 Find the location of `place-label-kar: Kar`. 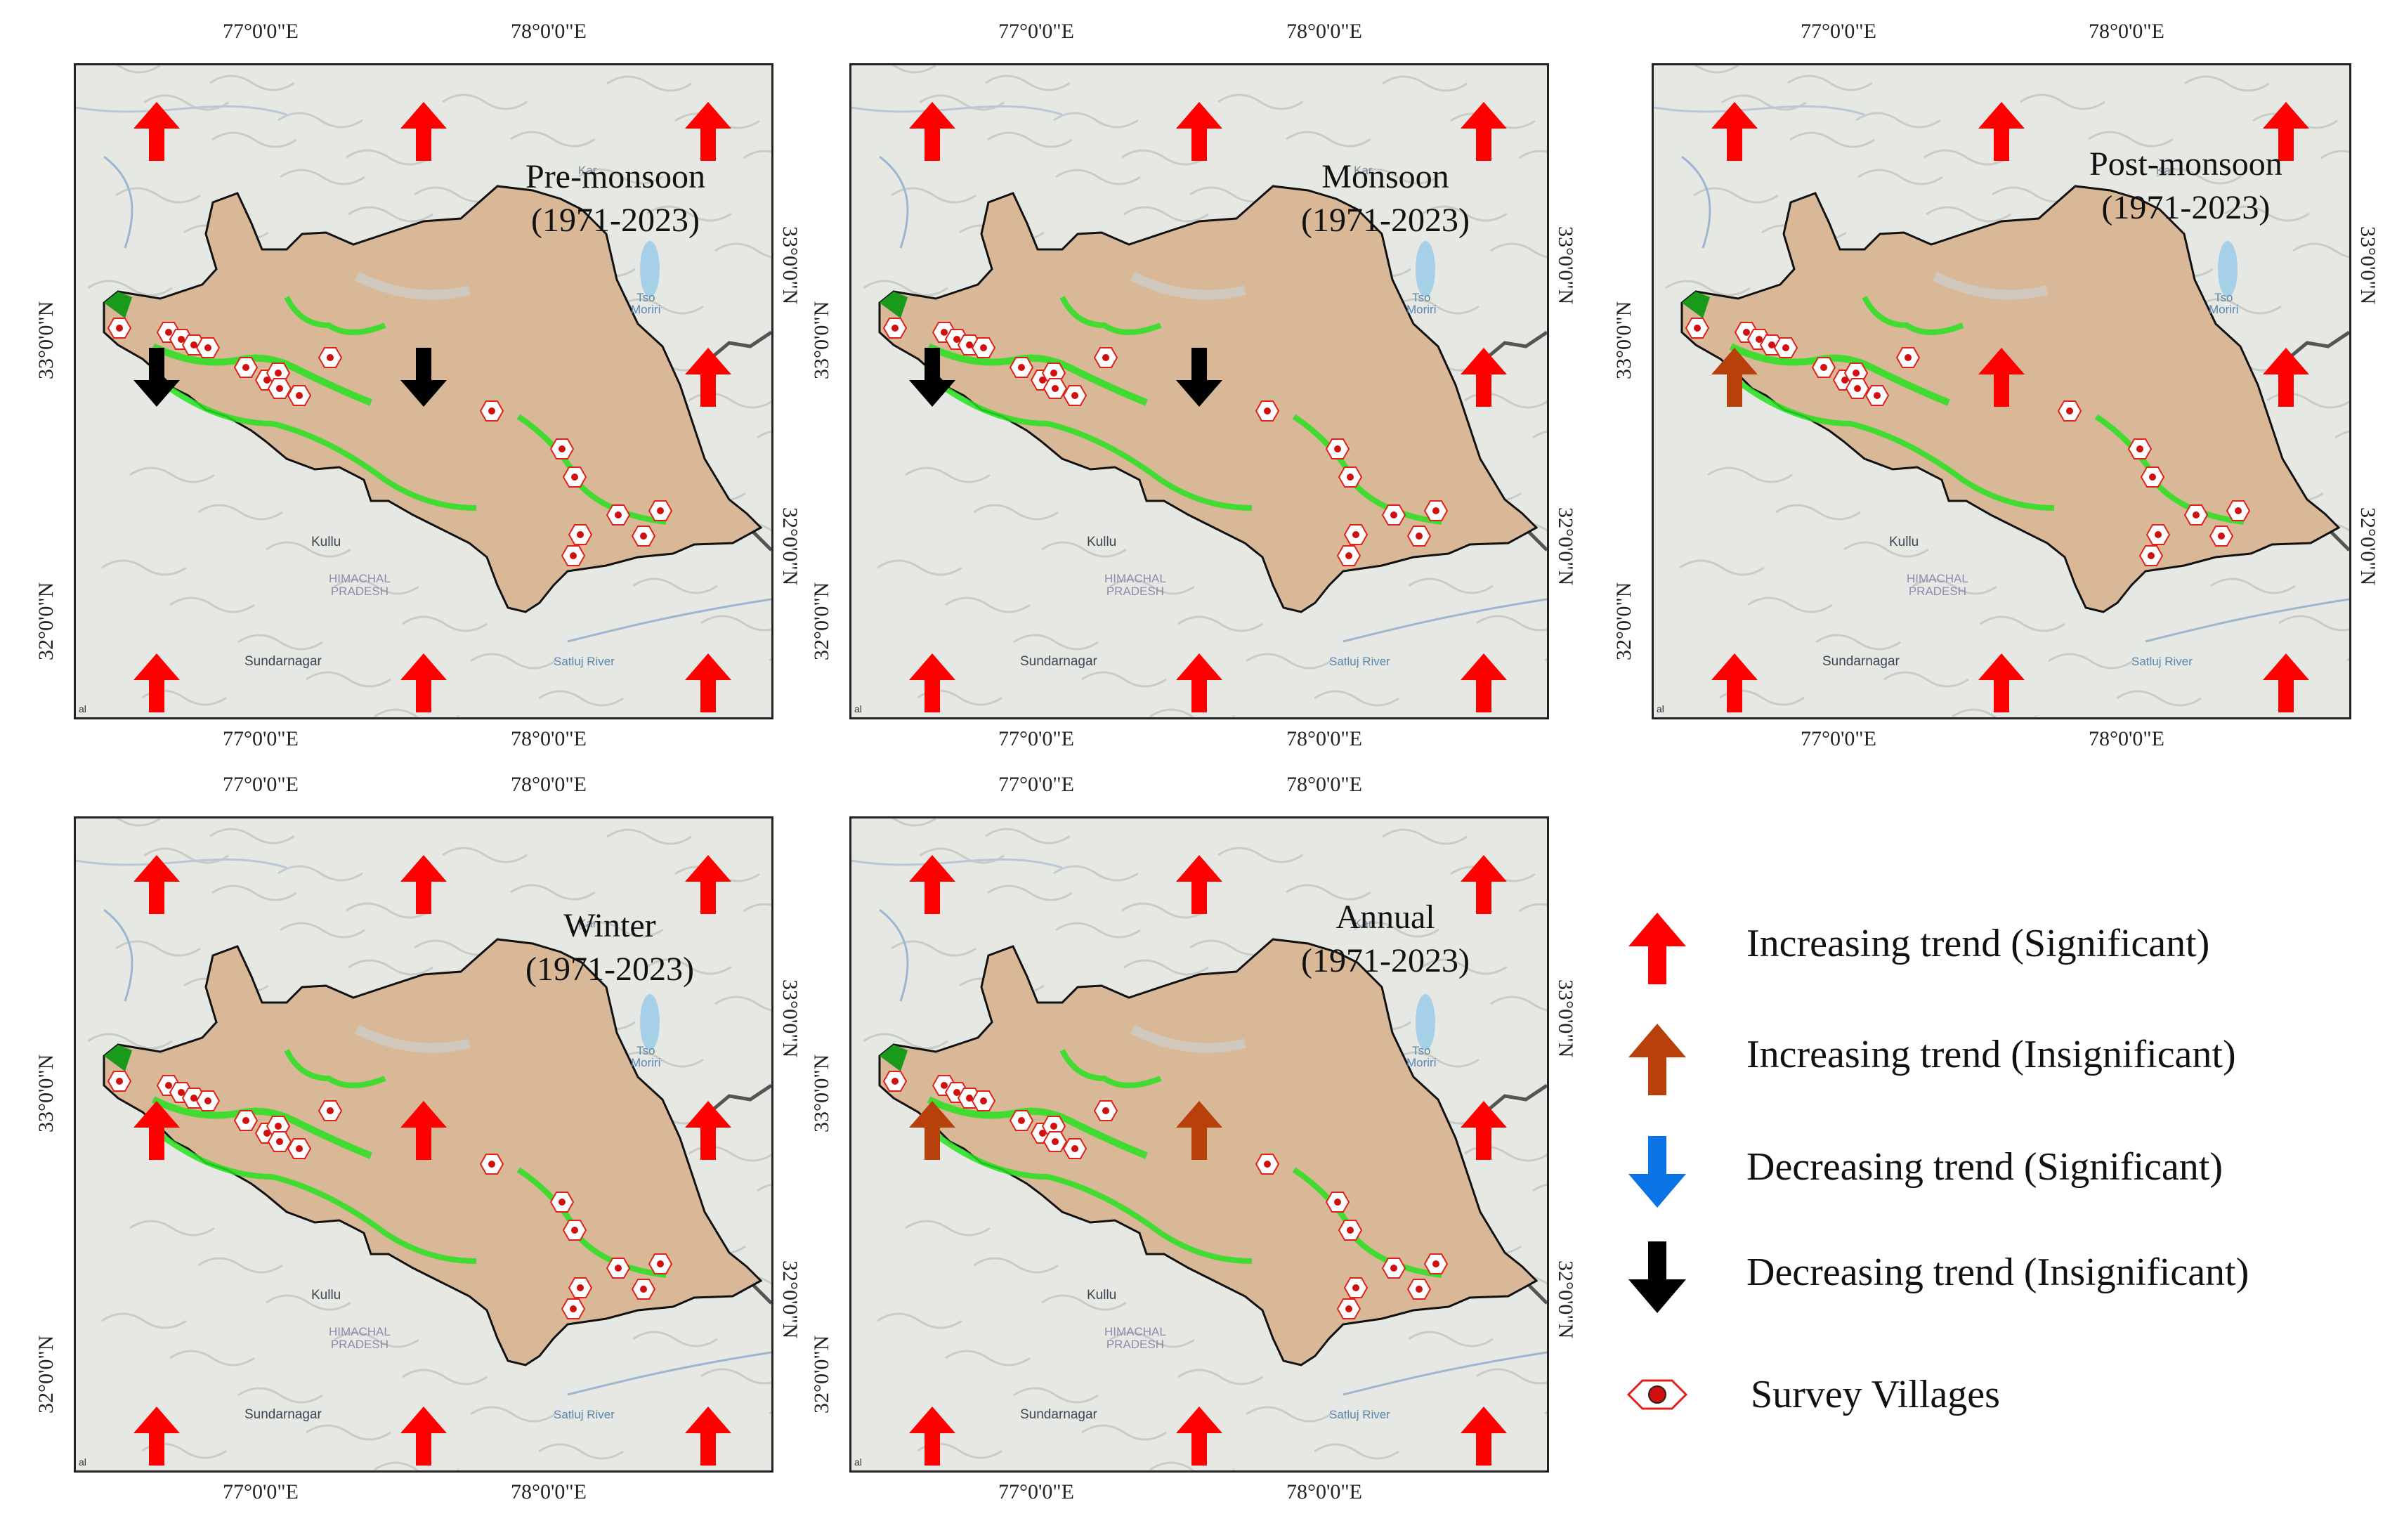

place-label-kar: Kar is located at coordinates (587, 924).